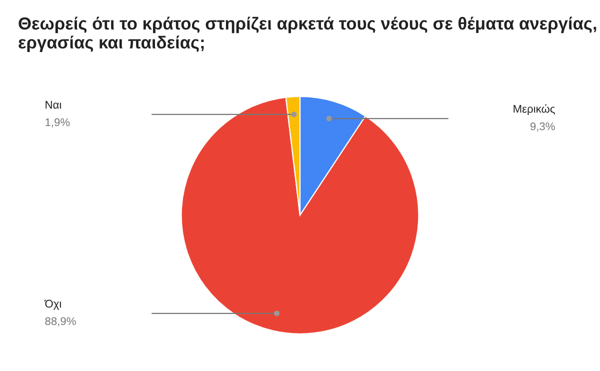 The width and height of the screenshot is (600, 371). Describe the element at coordinates (60, 321) in the screenshot. I see `data-label: 88,9%` at that location.